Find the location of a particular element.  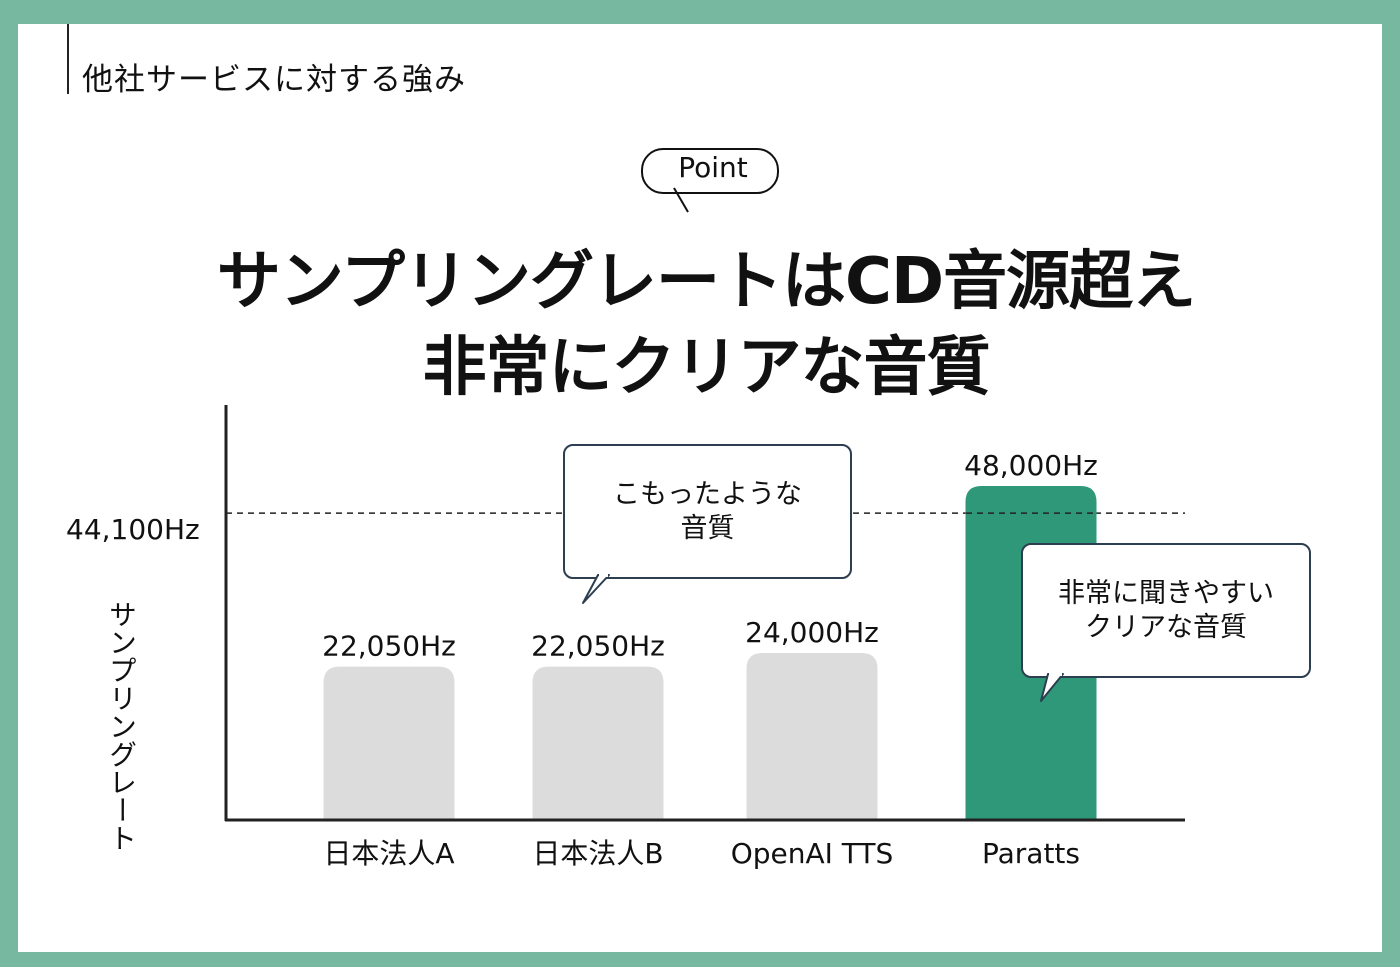

headline-line-2: 非常にクリアな音質 is located at coordinates (706, 368).